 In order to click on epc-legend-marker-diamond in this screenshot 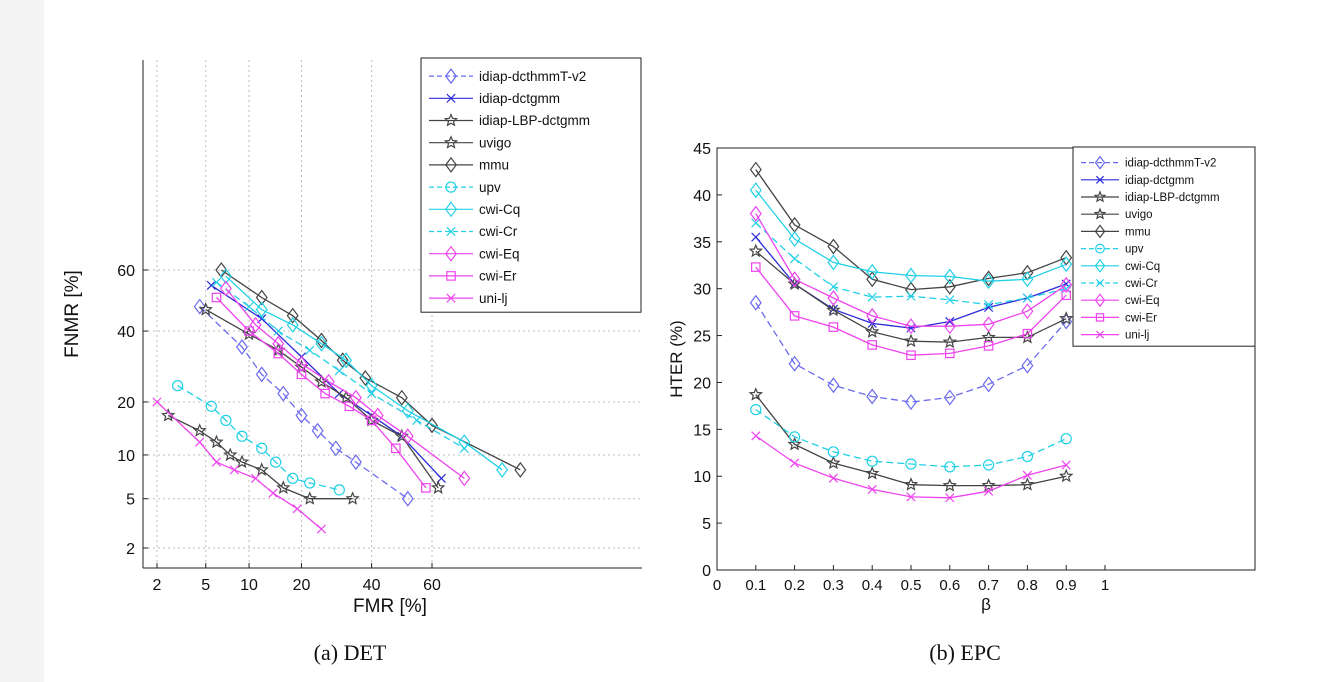, I will do `click(1100, 265)`.